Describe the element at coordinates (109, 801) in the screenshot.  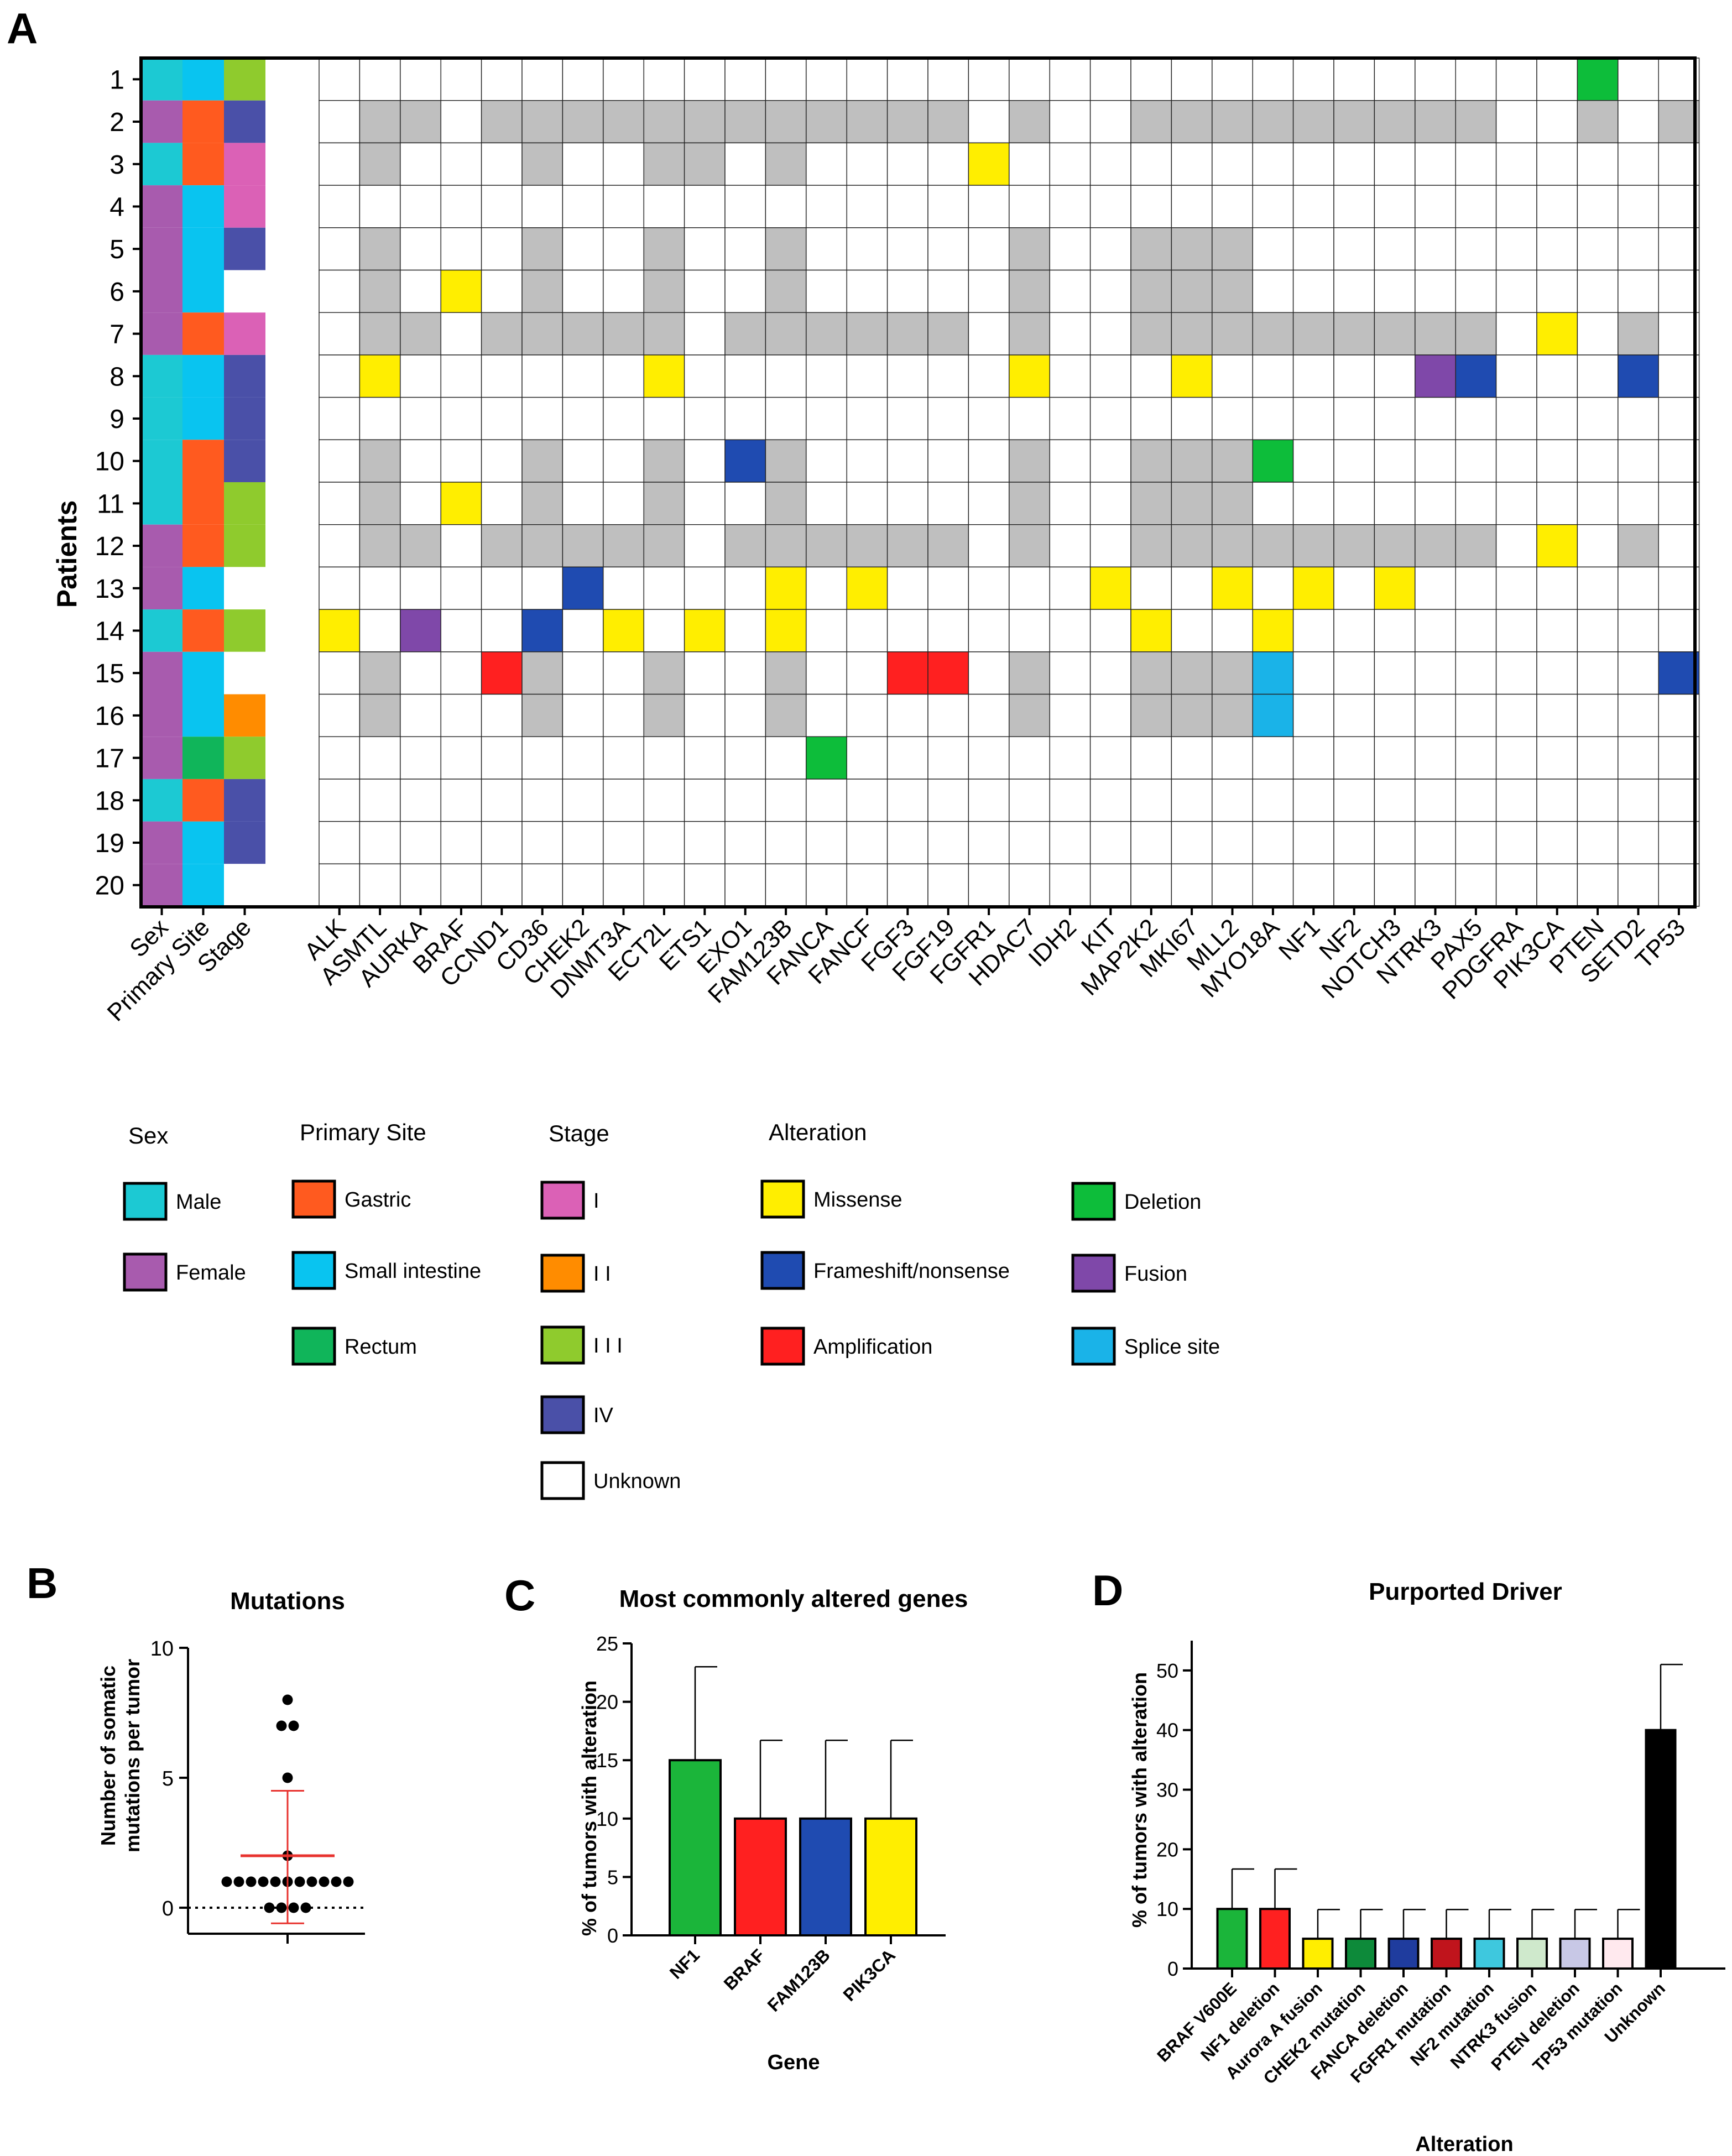
I see `patient-label: 18` at that location.